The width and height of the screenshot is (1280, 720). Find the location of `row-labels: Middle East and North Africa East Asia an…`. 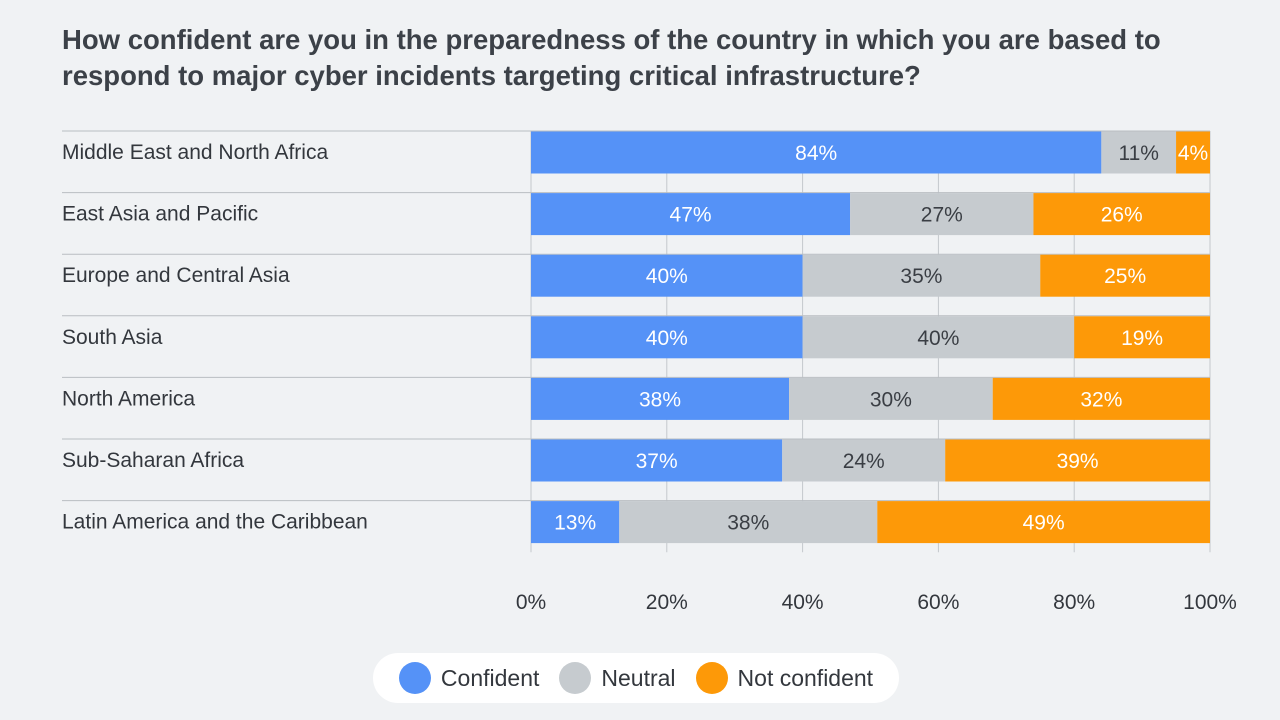

row-labels: Middle East and North Africa East Asia an… is located at coordinates (215, 337).